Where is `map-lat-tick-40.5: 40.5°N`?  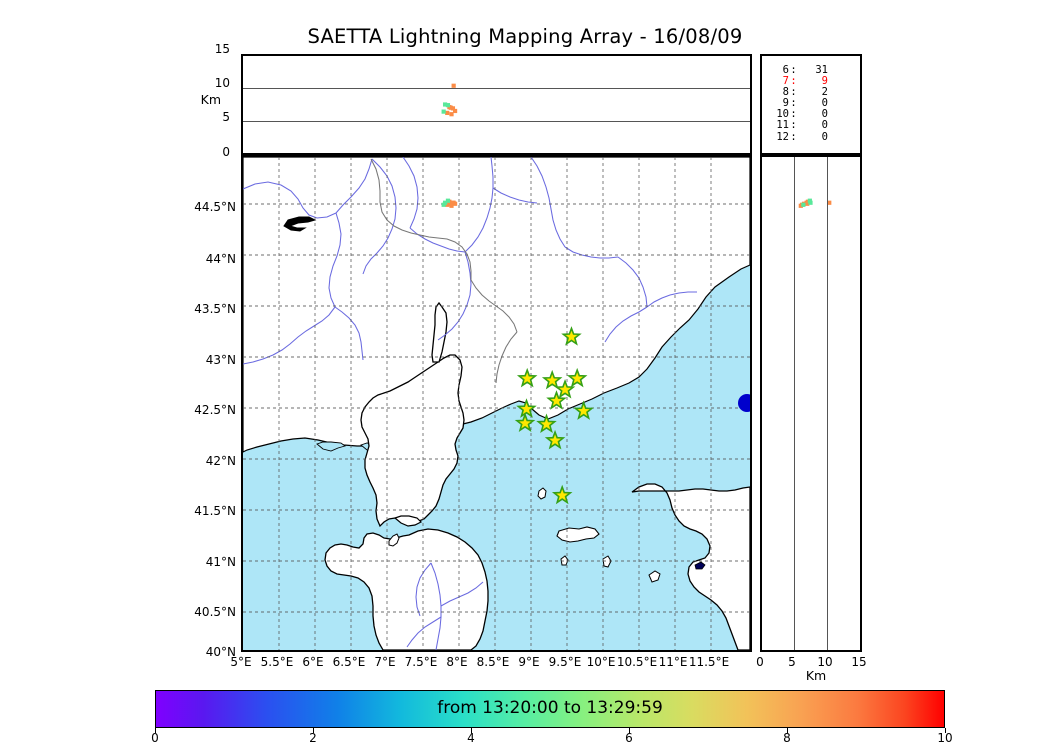
map-lat-tick-40.5: 40.5°N is located at coordinates (215, 612).